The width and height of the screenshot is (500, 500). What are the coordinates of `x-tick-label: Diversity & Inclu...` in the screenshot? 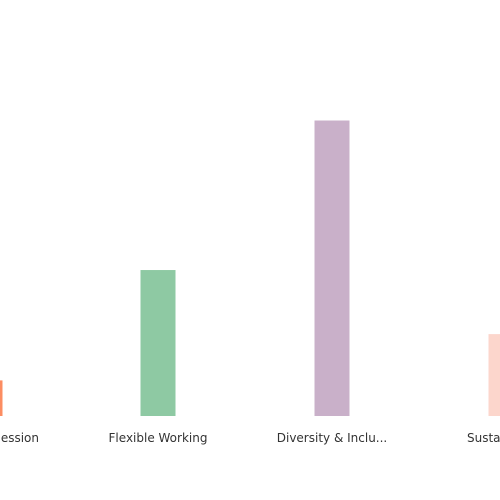 It's located at (332, 438).